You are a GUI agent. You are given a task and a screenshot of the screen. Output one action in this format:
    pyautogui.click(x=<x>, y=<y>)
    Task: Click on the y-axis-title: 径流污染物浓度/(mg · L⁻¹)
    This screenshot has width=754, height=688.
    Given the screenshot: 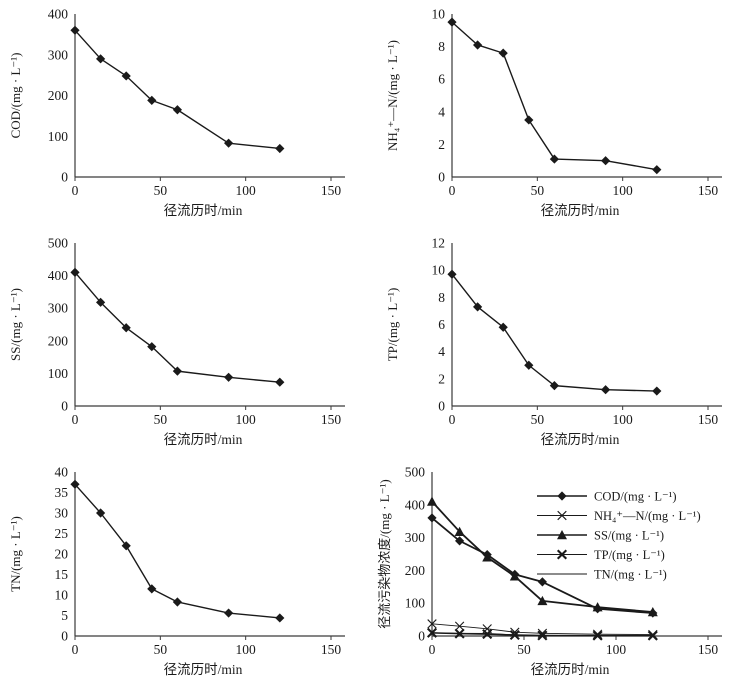 What is the action you would take?
    pyautogui.click(x=384, y=553)
    